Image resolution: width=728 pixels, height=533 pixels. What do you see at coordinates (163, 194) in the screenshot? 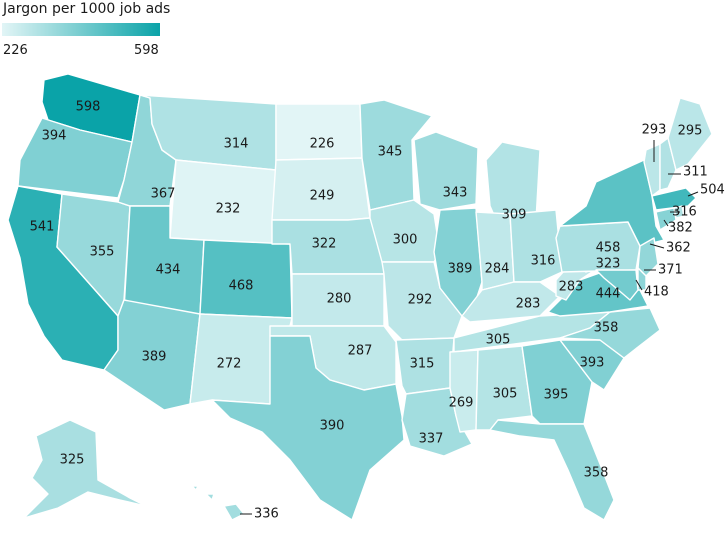
I see `value-label-id: 367` at bounding box center [163, 194].